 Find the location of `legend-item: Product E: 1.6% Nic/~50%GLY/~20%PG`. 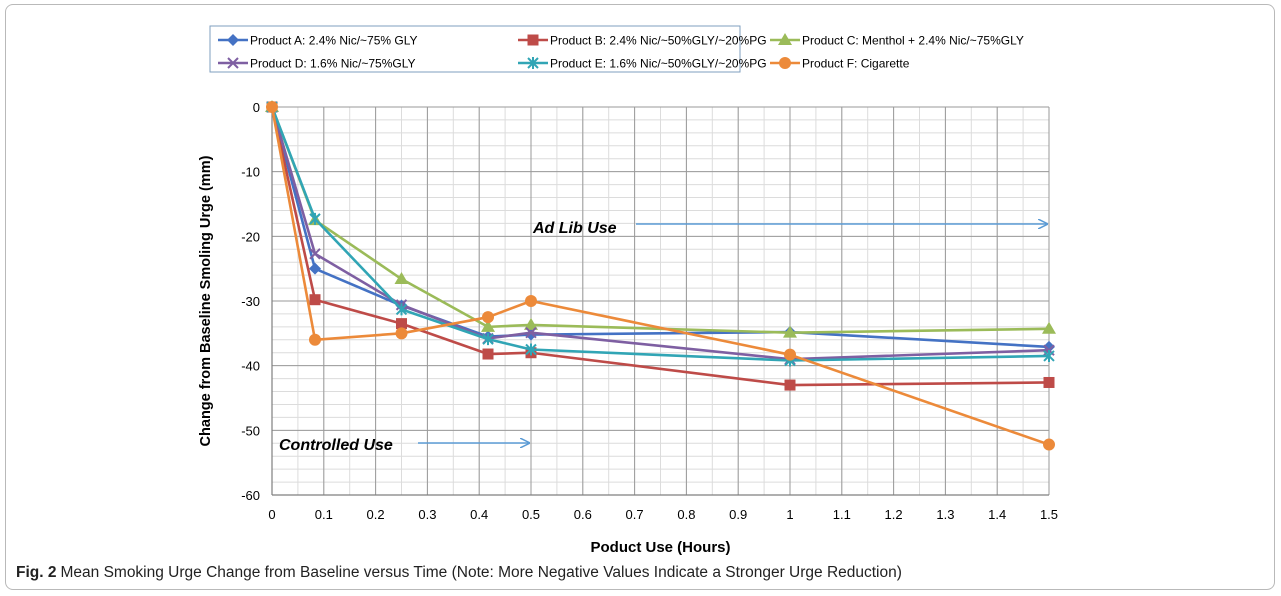

legend-item: Product E: 1.6% Nic/~50%GLY/~20%PG is located at coordinates (642, 64).